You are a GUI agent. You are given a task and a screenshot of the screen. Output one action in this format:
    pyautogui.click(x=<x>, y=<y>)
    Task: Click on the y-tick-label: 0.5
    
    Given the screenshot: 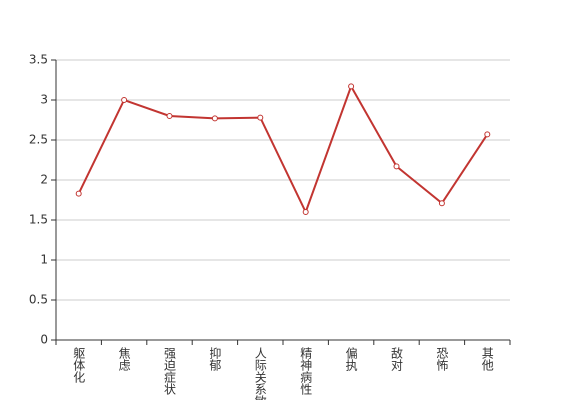 What is the action you would take?
    pyautogui.click(x=38, y=300)
    